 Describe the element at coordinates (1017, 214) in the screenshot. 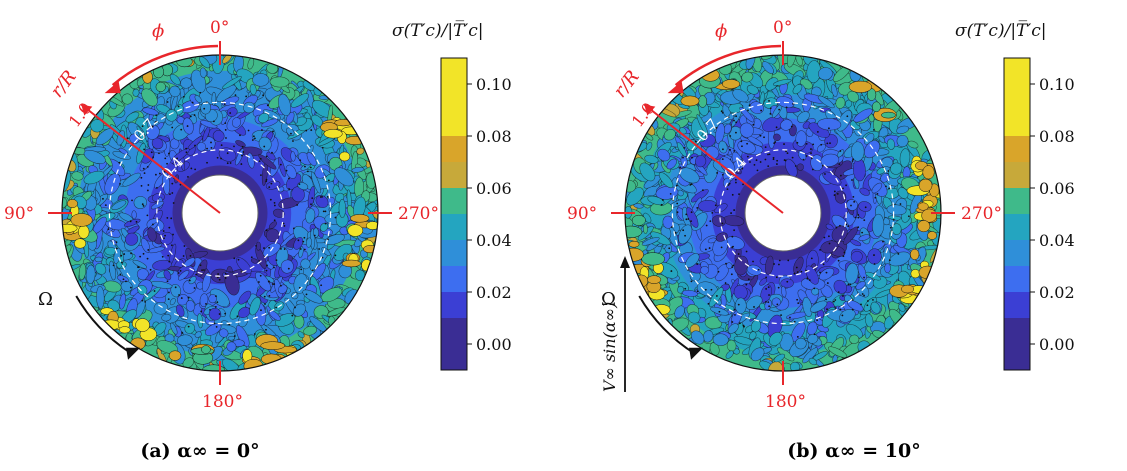

I see `colorbar-frame` at that location.